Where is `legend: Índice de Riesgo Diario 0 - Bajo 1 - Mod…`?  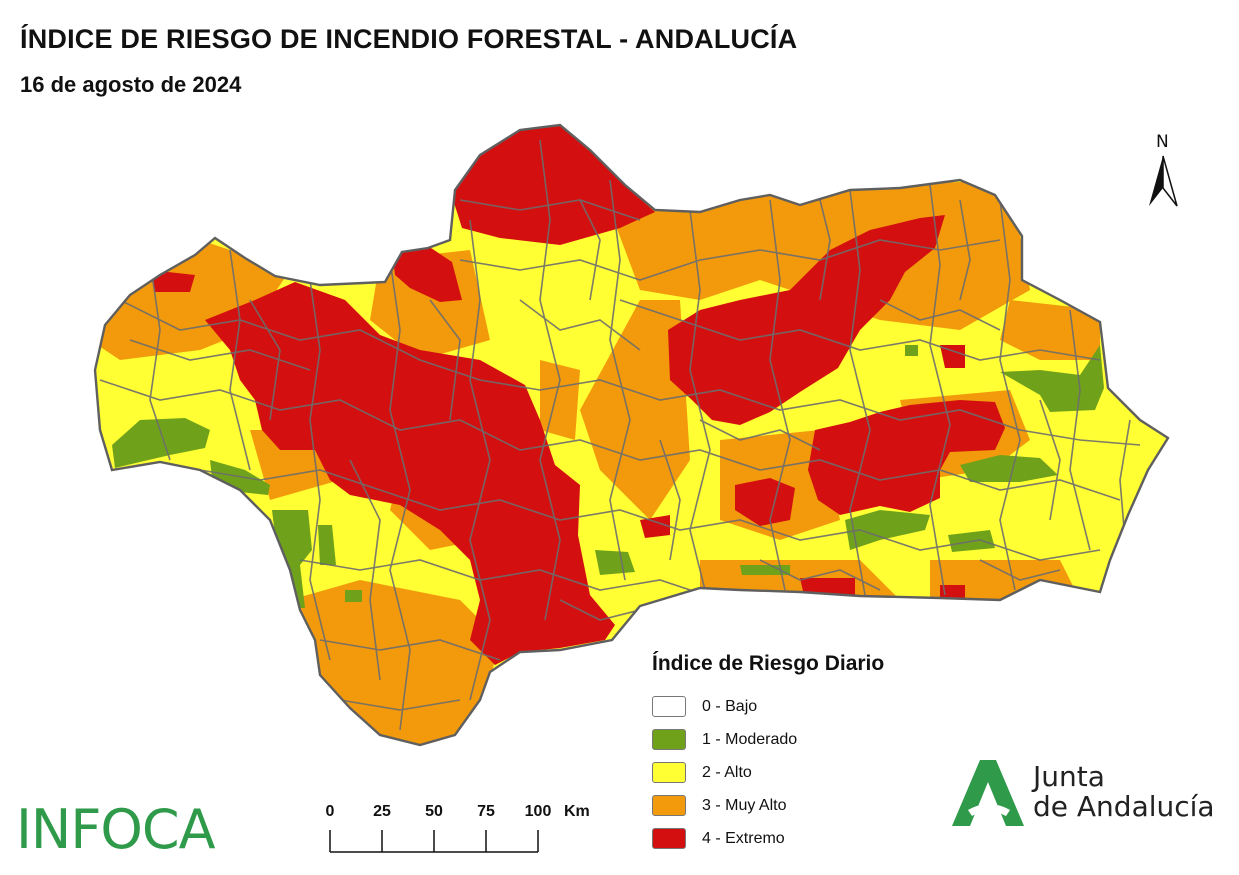
legend: Índice de Riesgo Diario 0 - Bajo 1 - Mod… is located at coordinates (802, 753).